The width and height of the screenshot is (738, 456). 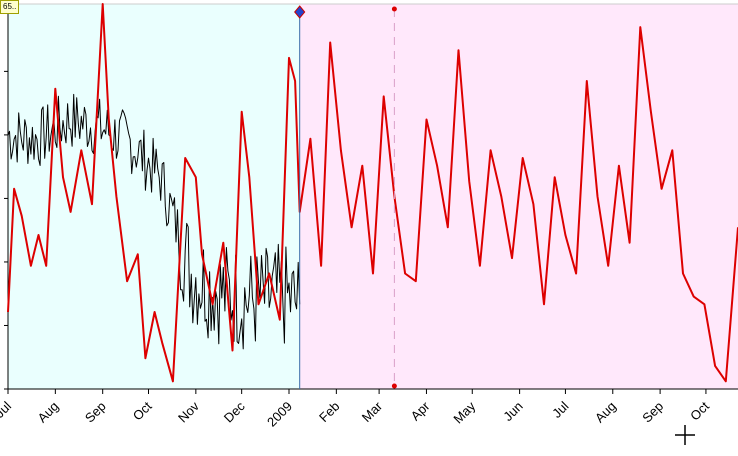 What do you see at coordinates (188, 411) in the screenshot?
I see `x-tick-label: Nov` at bounding box center [188, 411].